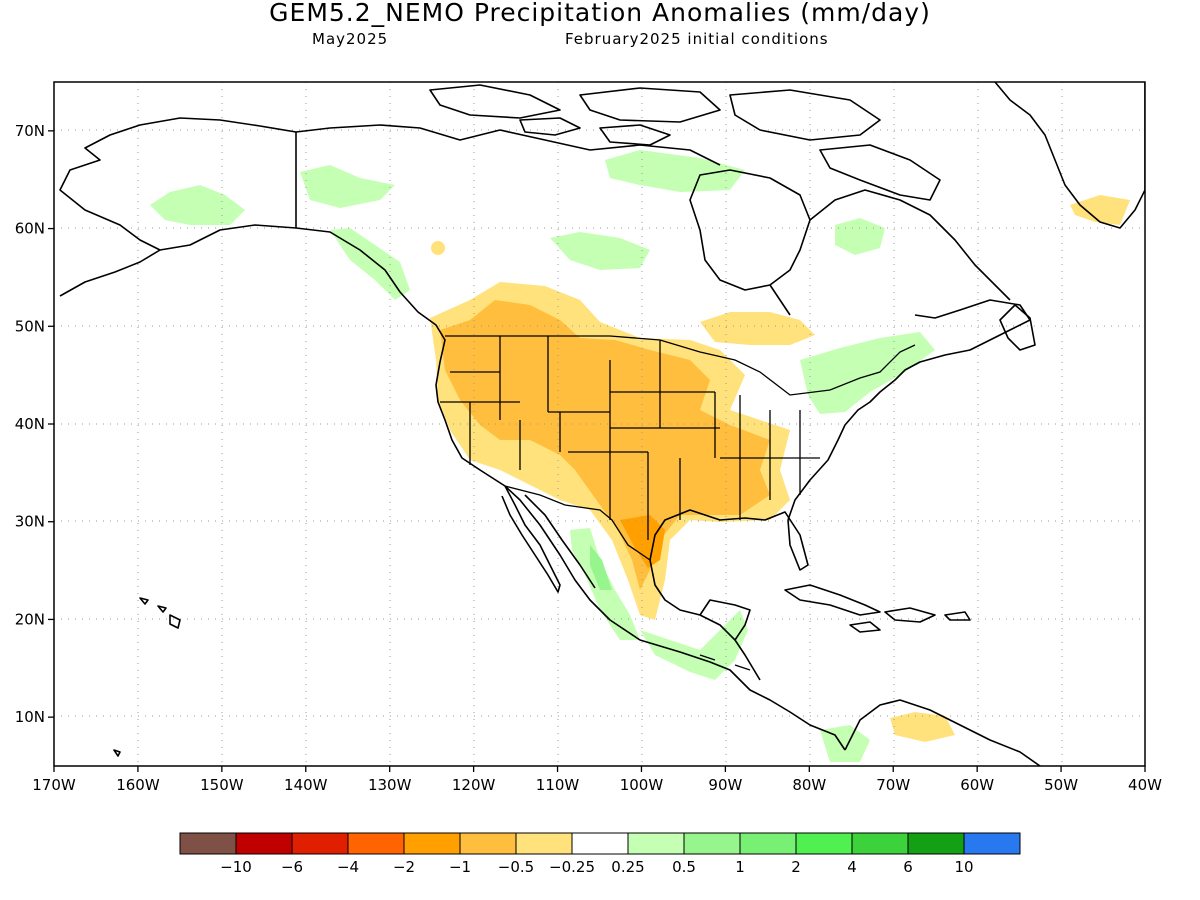 Image resolution: width=1200 pixels, height=900 pixels. Describe the element at coordinates (558, 785) in the screenshot. I see `lon-tick-label: 110W` at that location.